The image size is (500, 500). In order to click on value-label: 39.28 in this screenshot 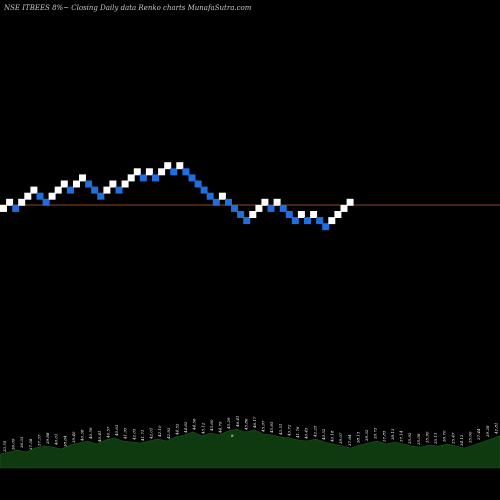, I will do `click(487, 431)`.